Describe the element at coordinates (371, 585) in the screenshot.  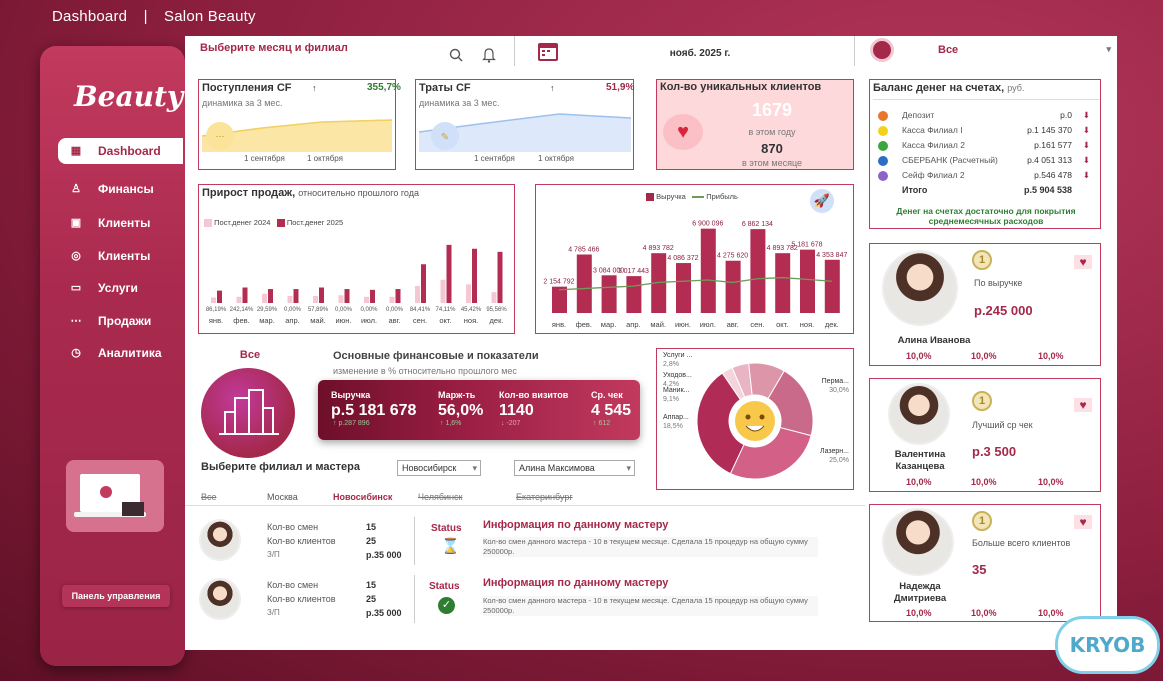
I see `shifts-value: 15` at that location.